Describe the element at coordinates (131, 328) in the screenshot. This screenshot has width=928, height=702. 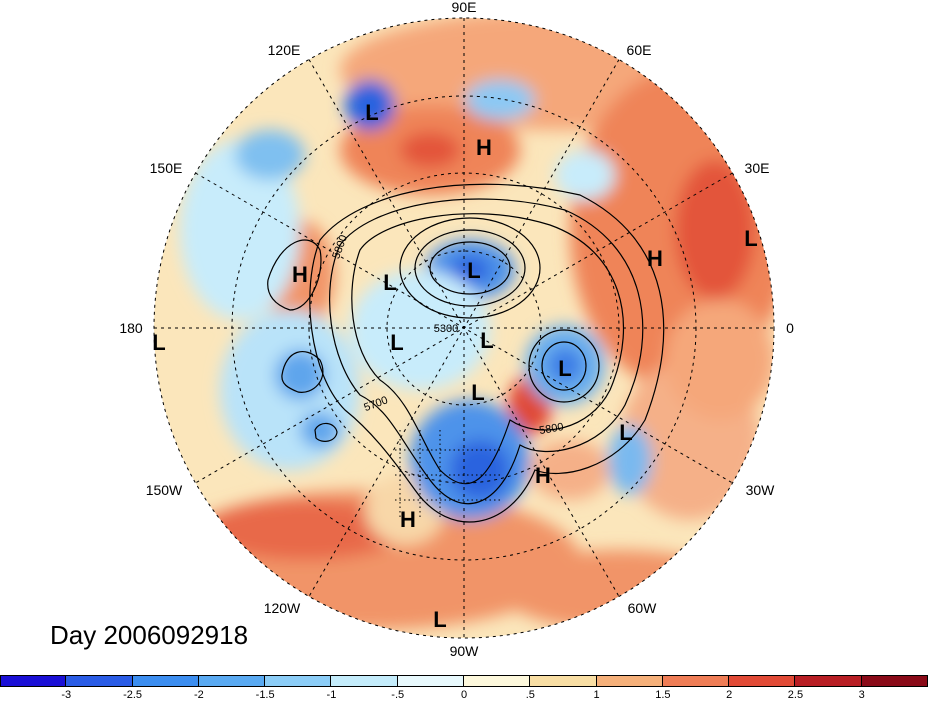
I see `lon-label-180: 180` at that location.